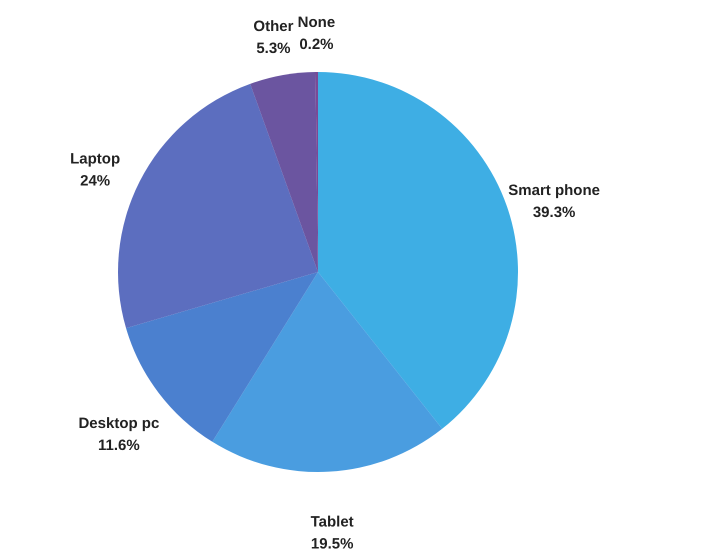 The image size is (719, 553). What do you see at coordinates (554, 190) in the screenshot?
I see `slice-label: Smart phone` at bounding box center [554, 190].